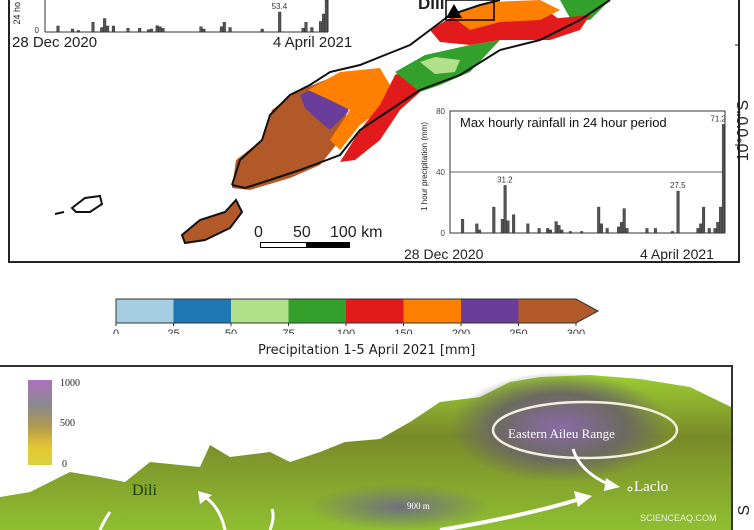 Image resolution: width=754 pixels, height=530 pixels. Describe the element at coordinates (144, 490) in the screenshot. I see `dili-terrain-label: Dili` at that location.